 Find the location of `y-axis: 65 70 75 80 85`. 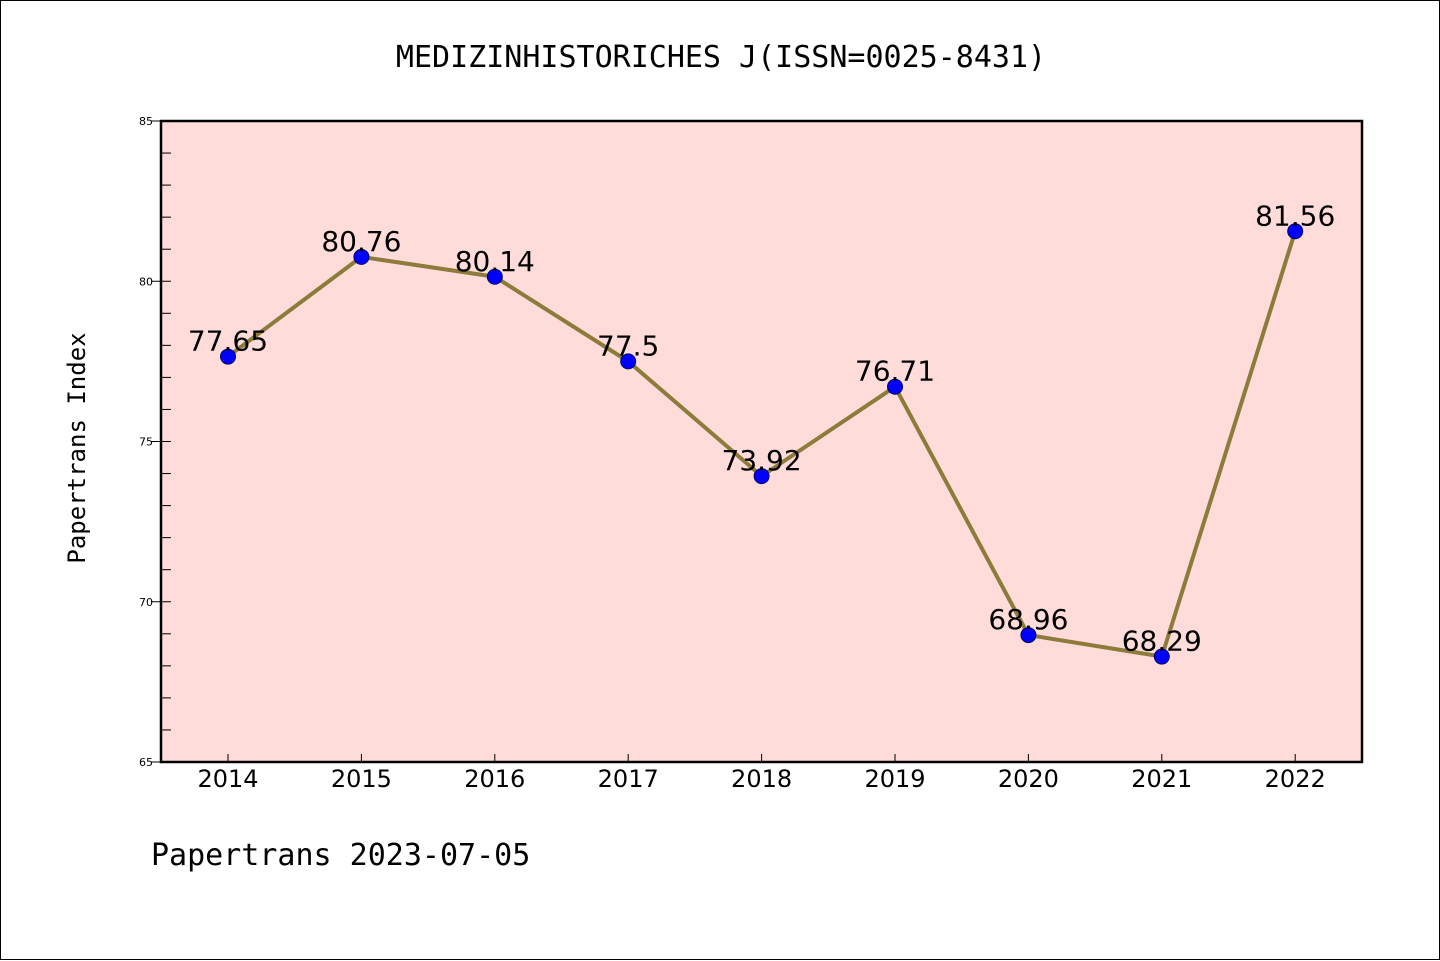

y-axis: 65 70 75 80 85 is located at coordinates (155, 442).